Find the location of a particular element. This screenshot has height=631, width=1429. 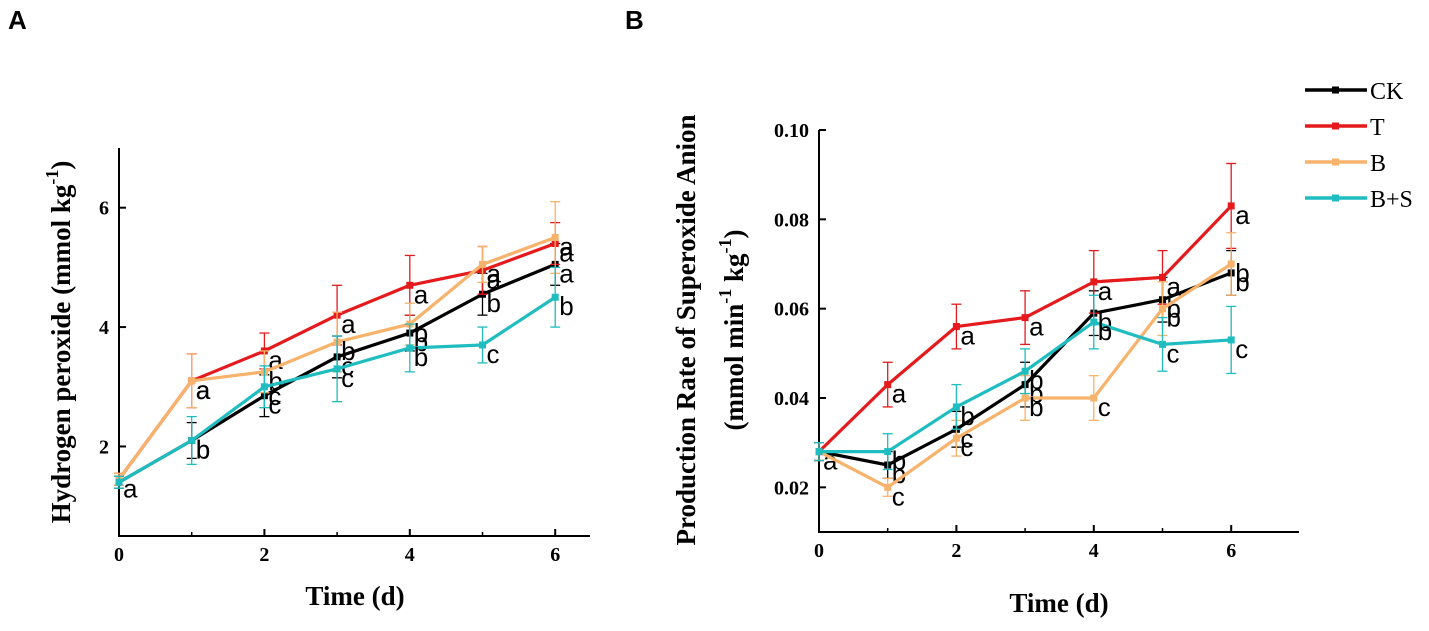

series-t: a a a a a a is located at coordinates (1032, 312).